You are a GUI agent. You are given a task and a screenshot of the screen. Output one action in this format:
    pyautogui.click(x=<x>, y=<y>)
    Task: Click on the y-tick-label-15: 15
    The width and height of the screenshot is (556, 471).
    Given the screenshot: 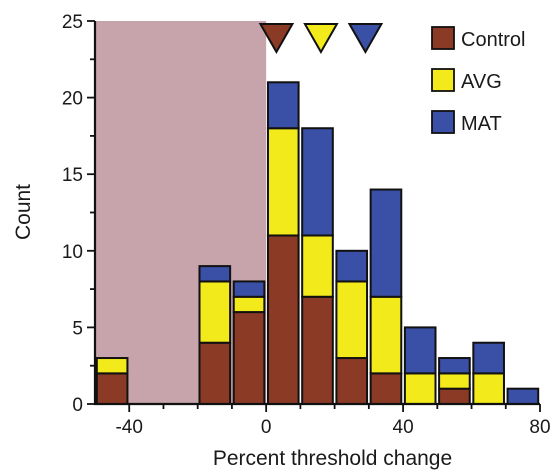 What is the action you would take?
    pyautogui.click(x=72, y=175)
    